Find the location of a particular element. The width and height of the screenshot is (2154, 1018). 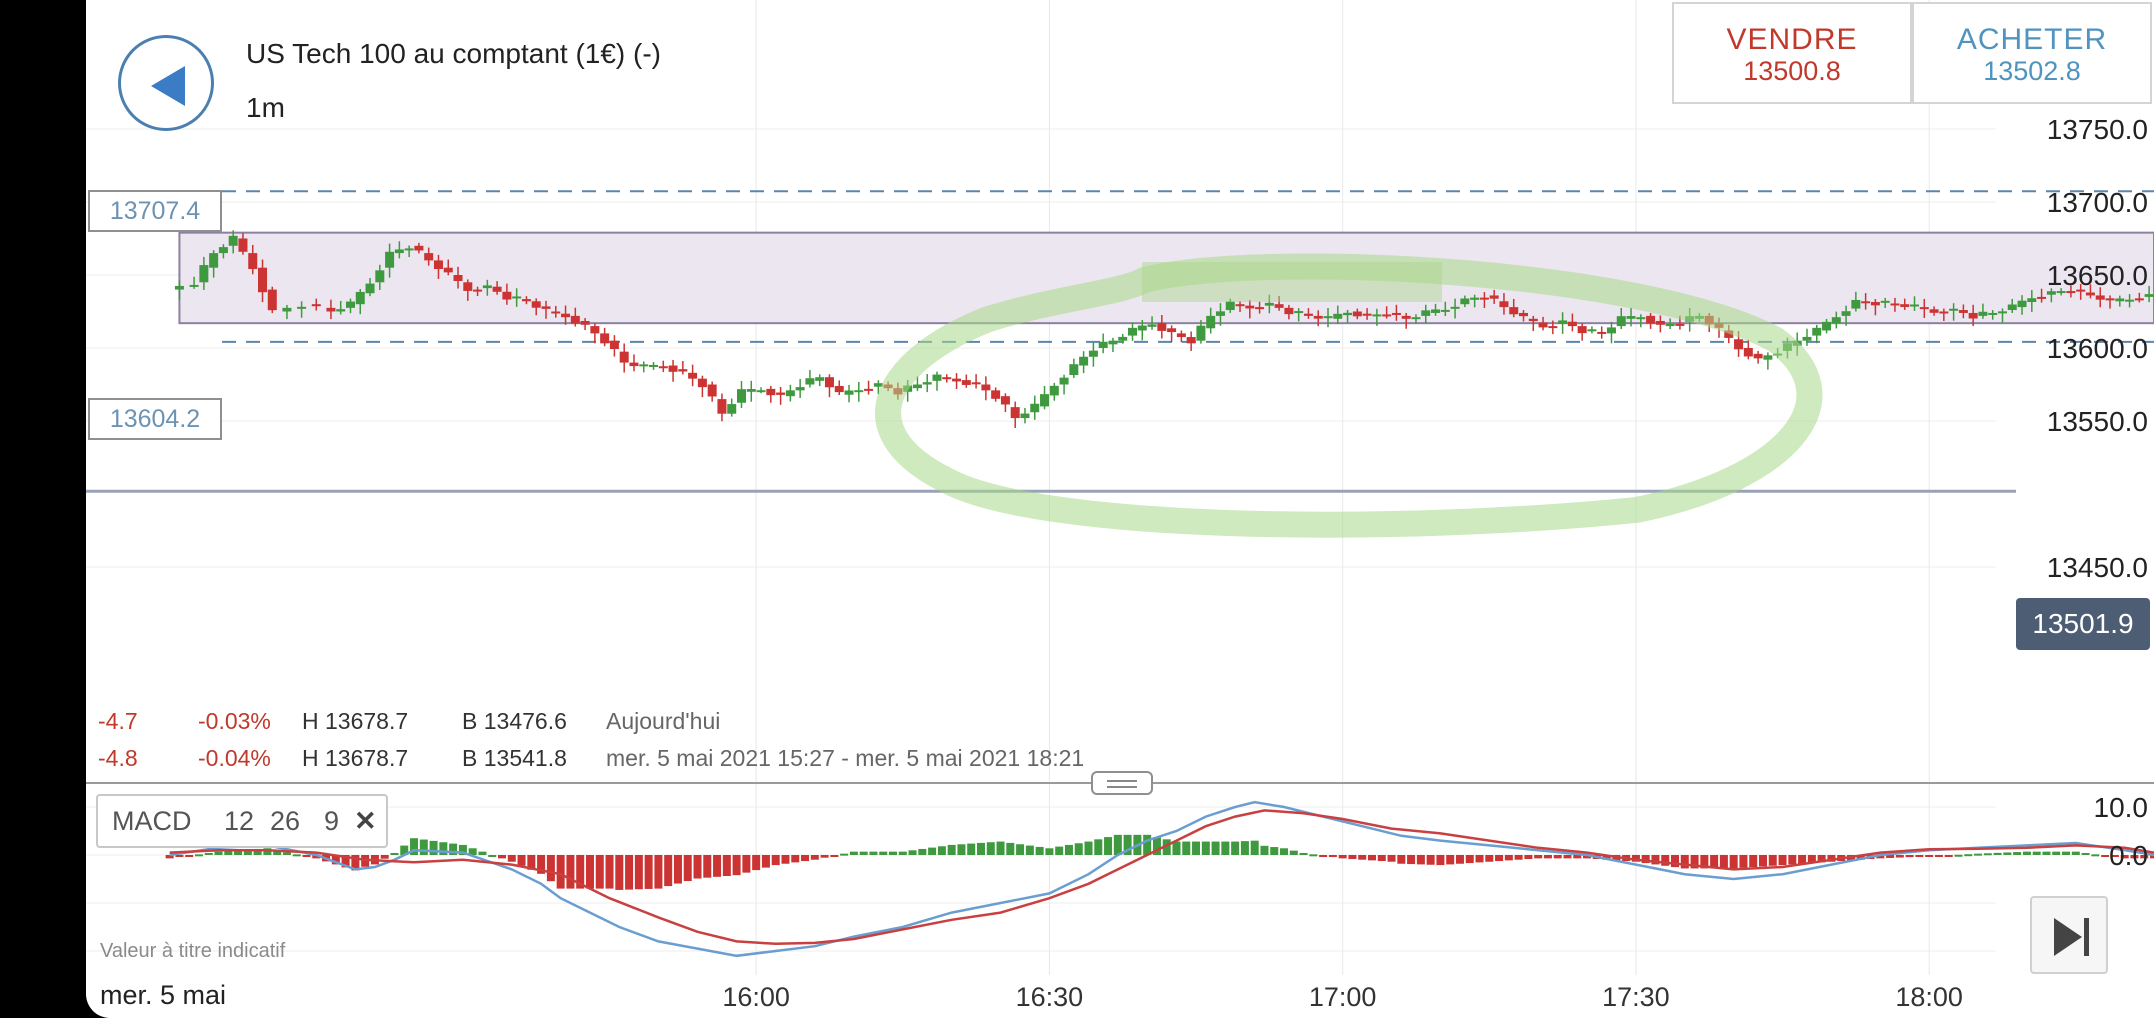

skip-to-end-button is located at coordinates (2069, 935).